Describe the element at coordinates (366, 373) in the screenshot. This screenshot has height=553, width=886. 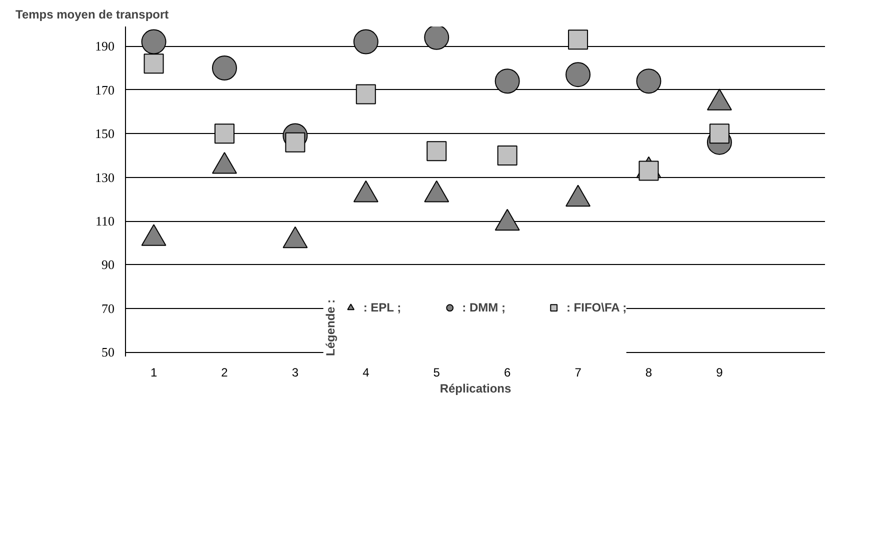
I see `x-tick-label: 4` at that location.